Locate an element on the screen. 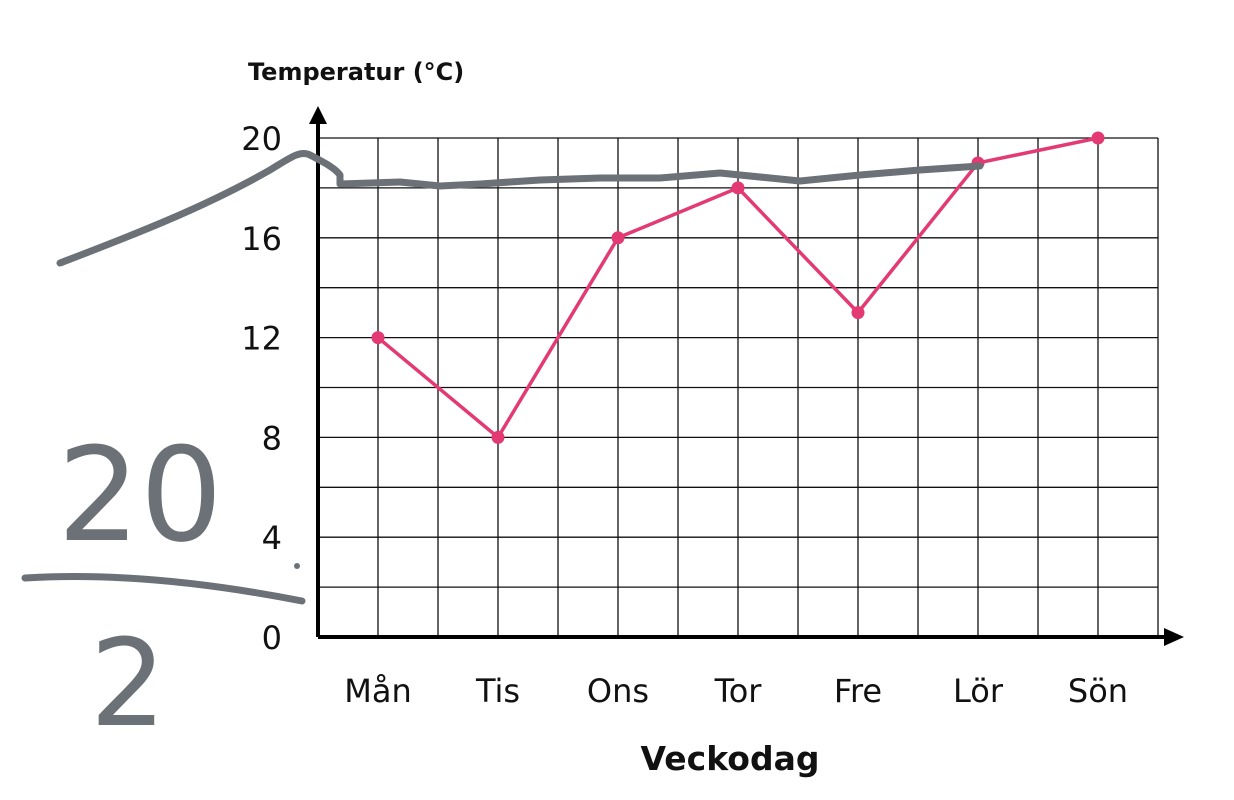  x-tick-label: Tis is located at coordinates (497, 691).